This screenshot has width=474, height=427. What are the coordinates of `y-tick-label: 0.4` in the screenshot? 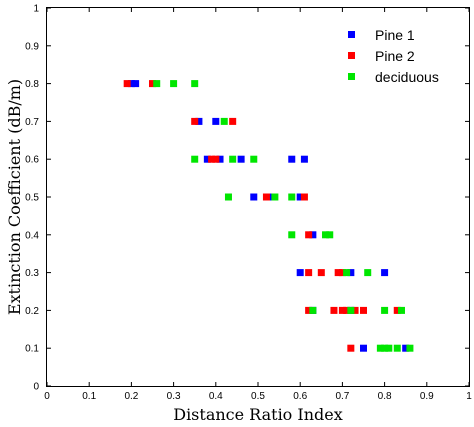 It's located at (32, 235).